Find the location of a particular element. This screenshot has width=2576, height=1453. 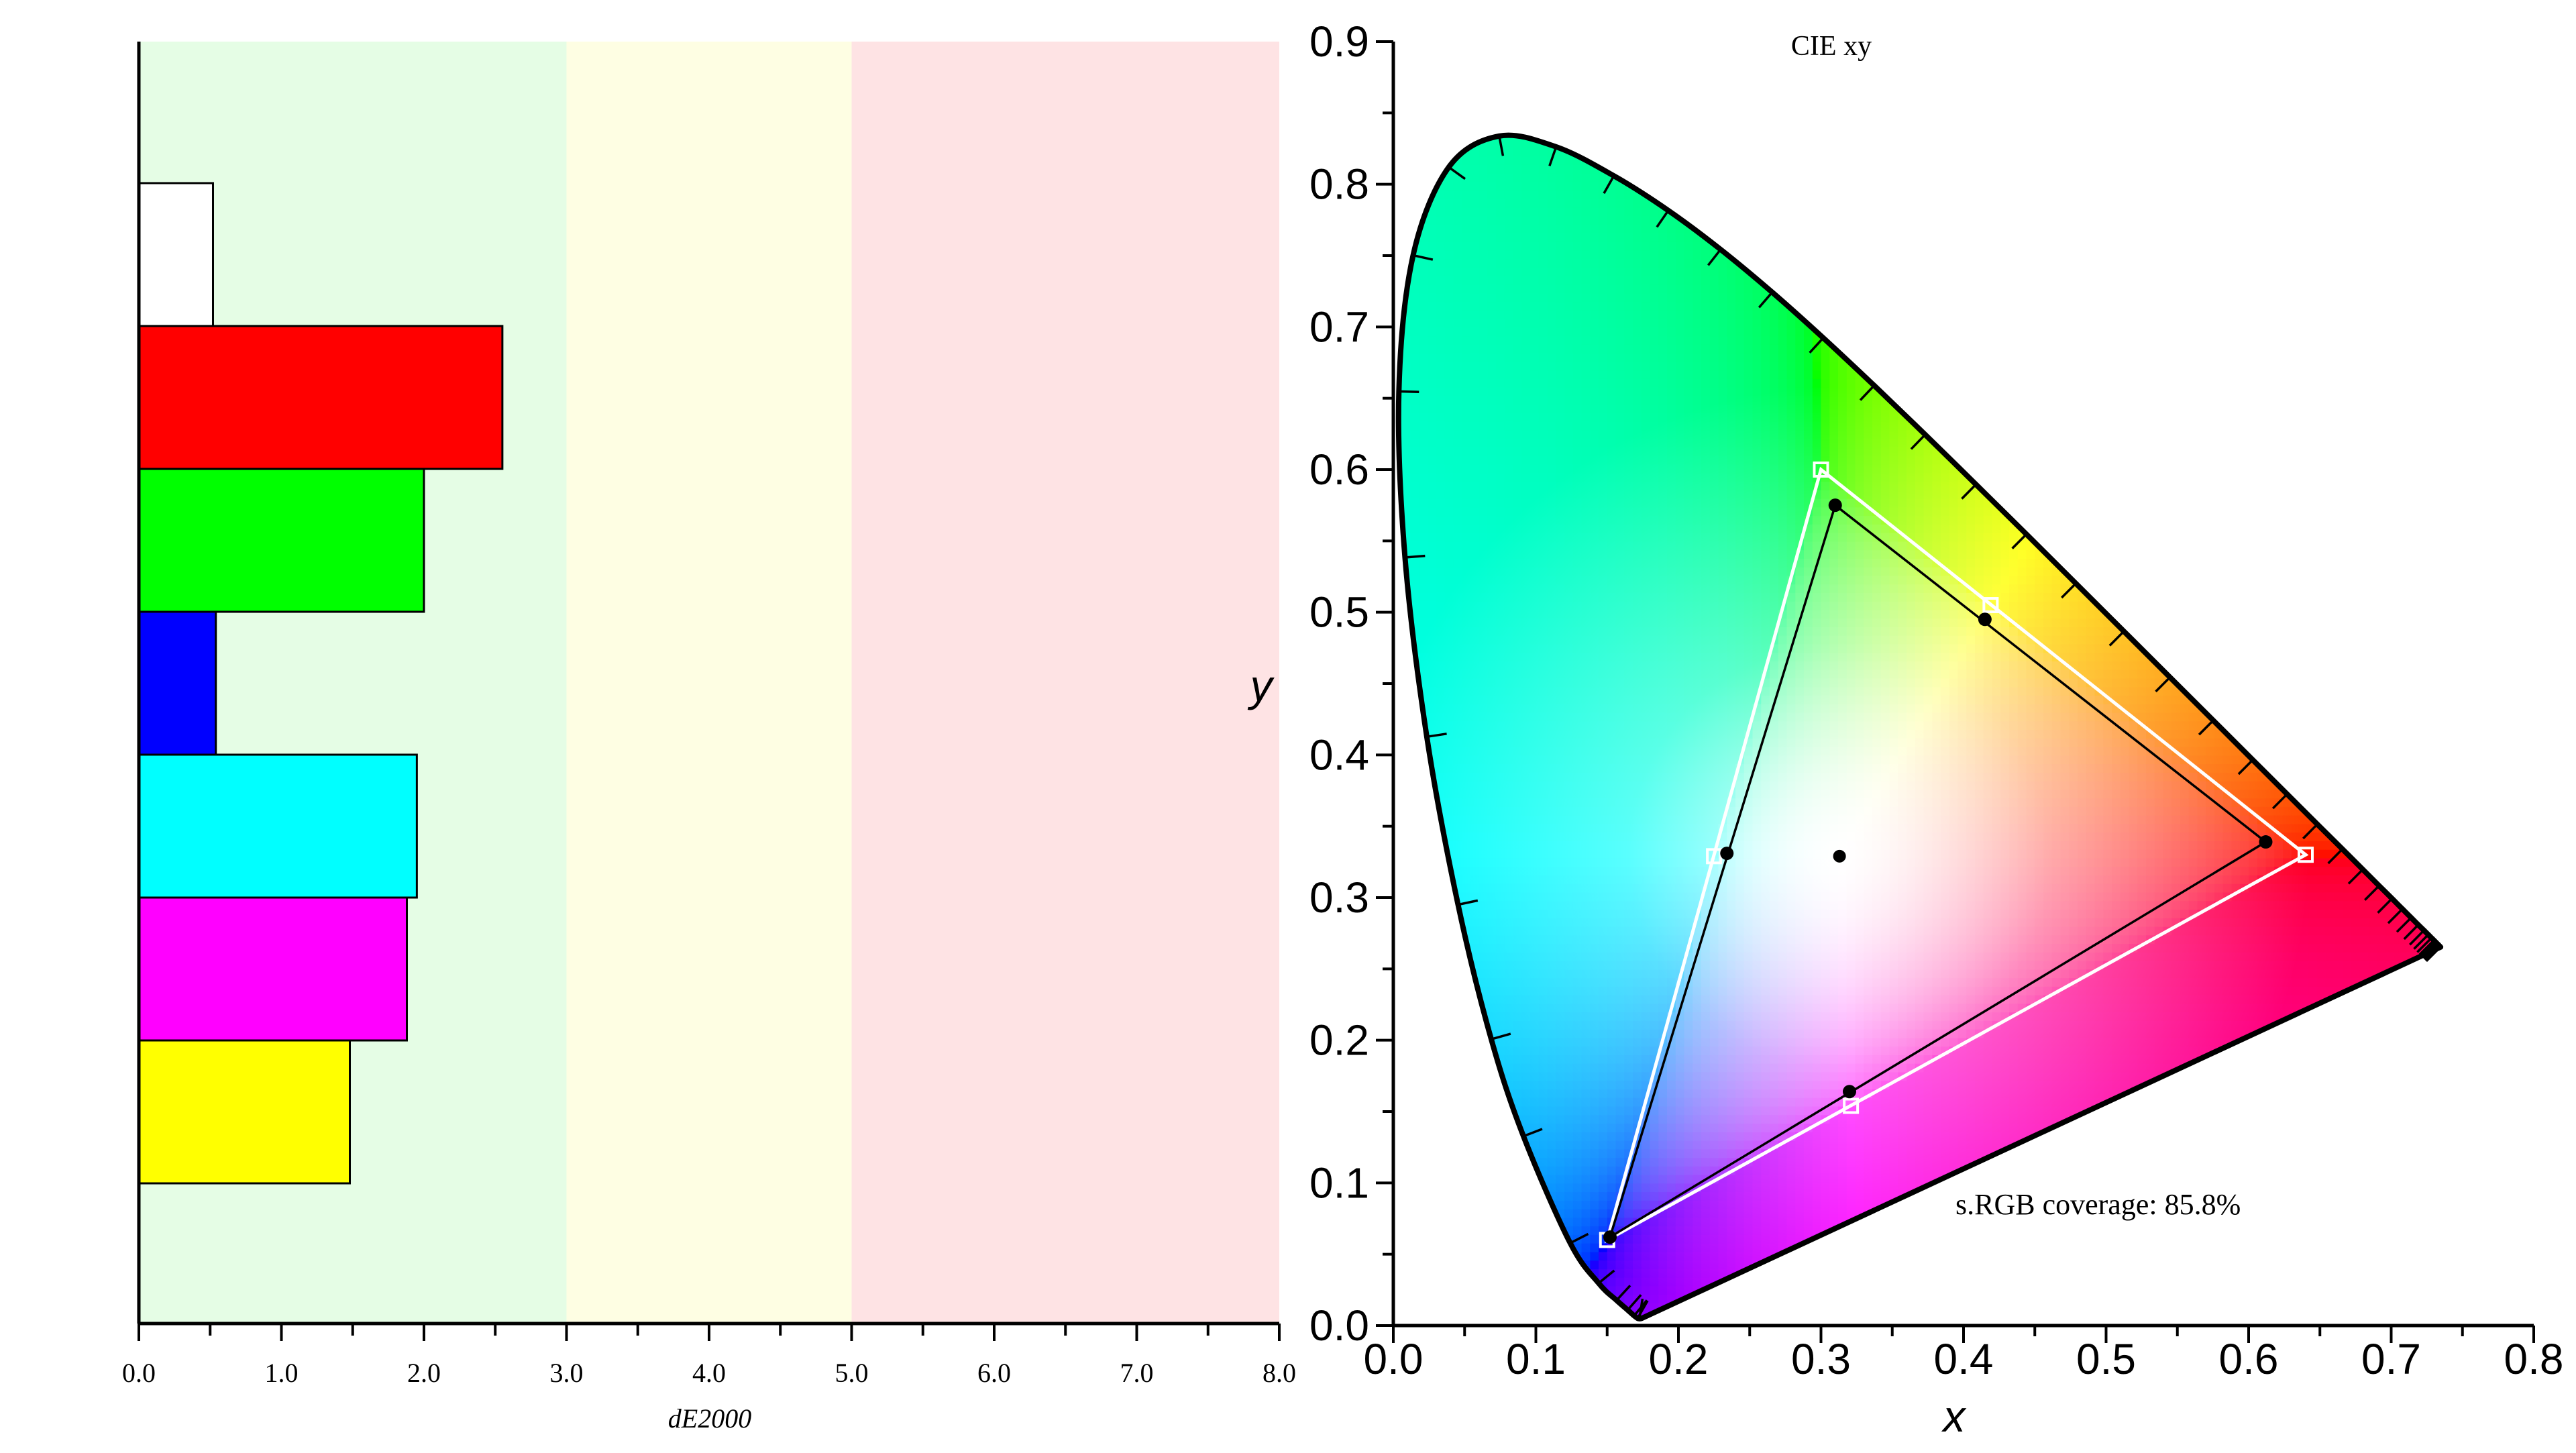

x-axis-label-cie: x is located at coordinates (1954, 1416).